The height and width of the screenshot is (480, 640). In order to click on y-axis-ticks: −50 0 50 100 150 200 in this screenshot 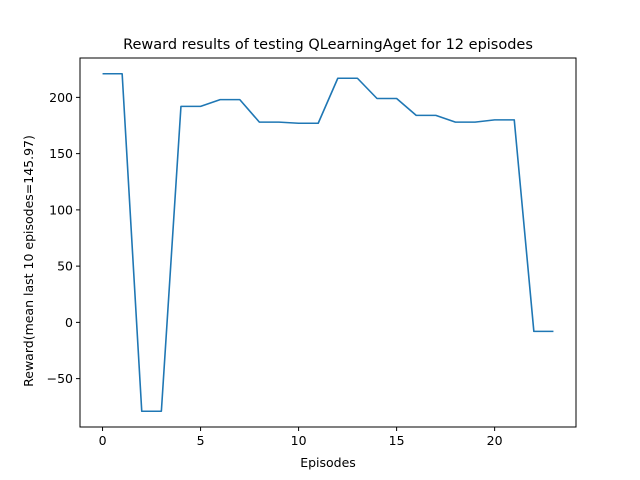, I will do `click(63, 238)`.